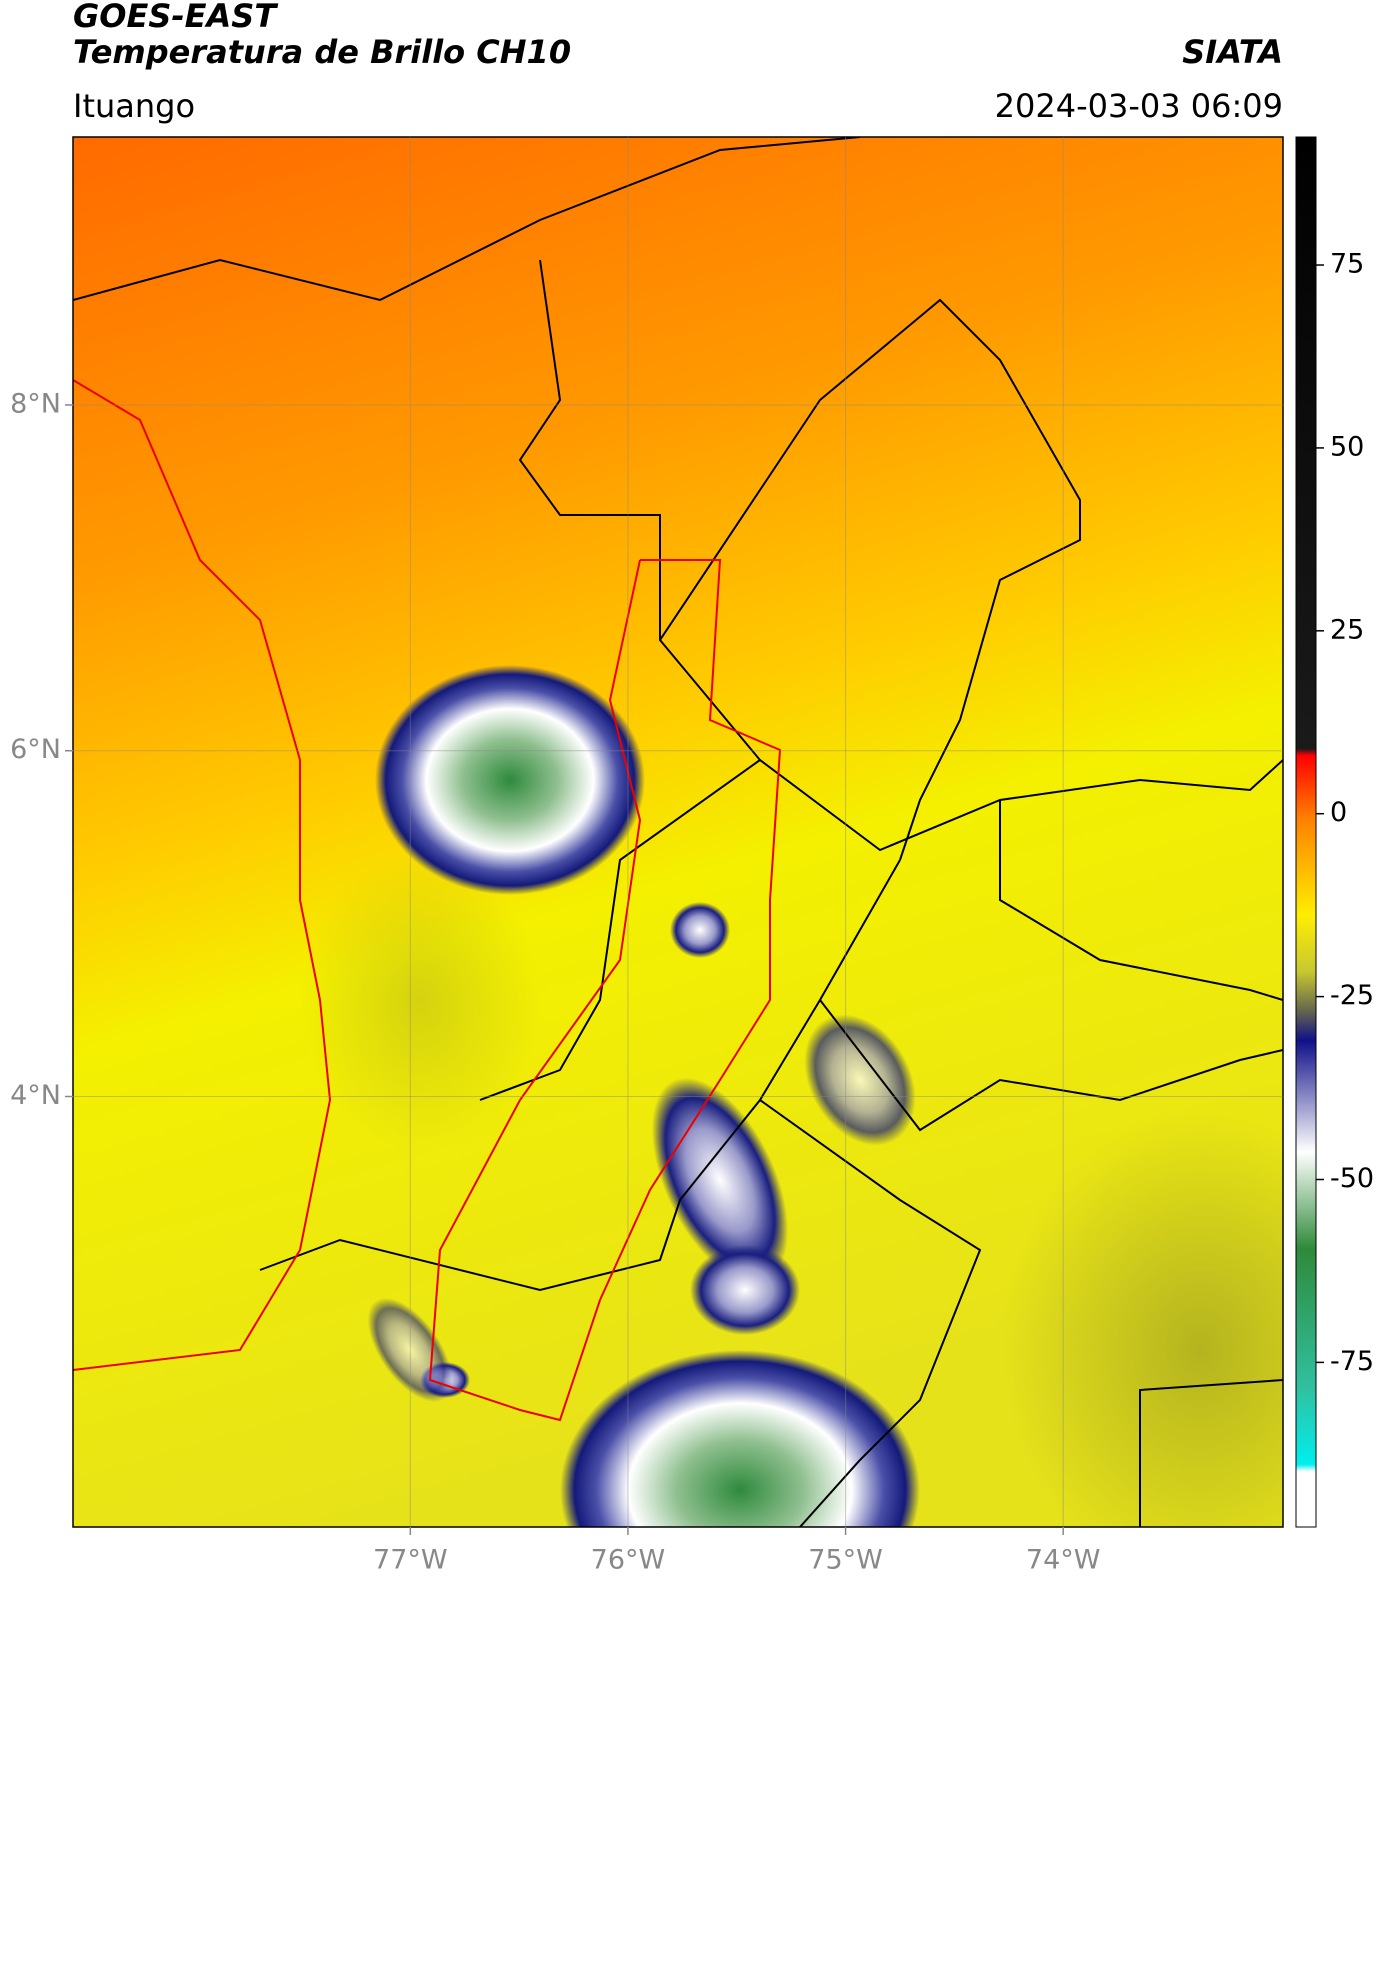 The image size is (1384, 1981). What do you see at coordinates (175, 17) in the screenshot?
I see `title: GOES-EAST` at bounding box center [175, 17].